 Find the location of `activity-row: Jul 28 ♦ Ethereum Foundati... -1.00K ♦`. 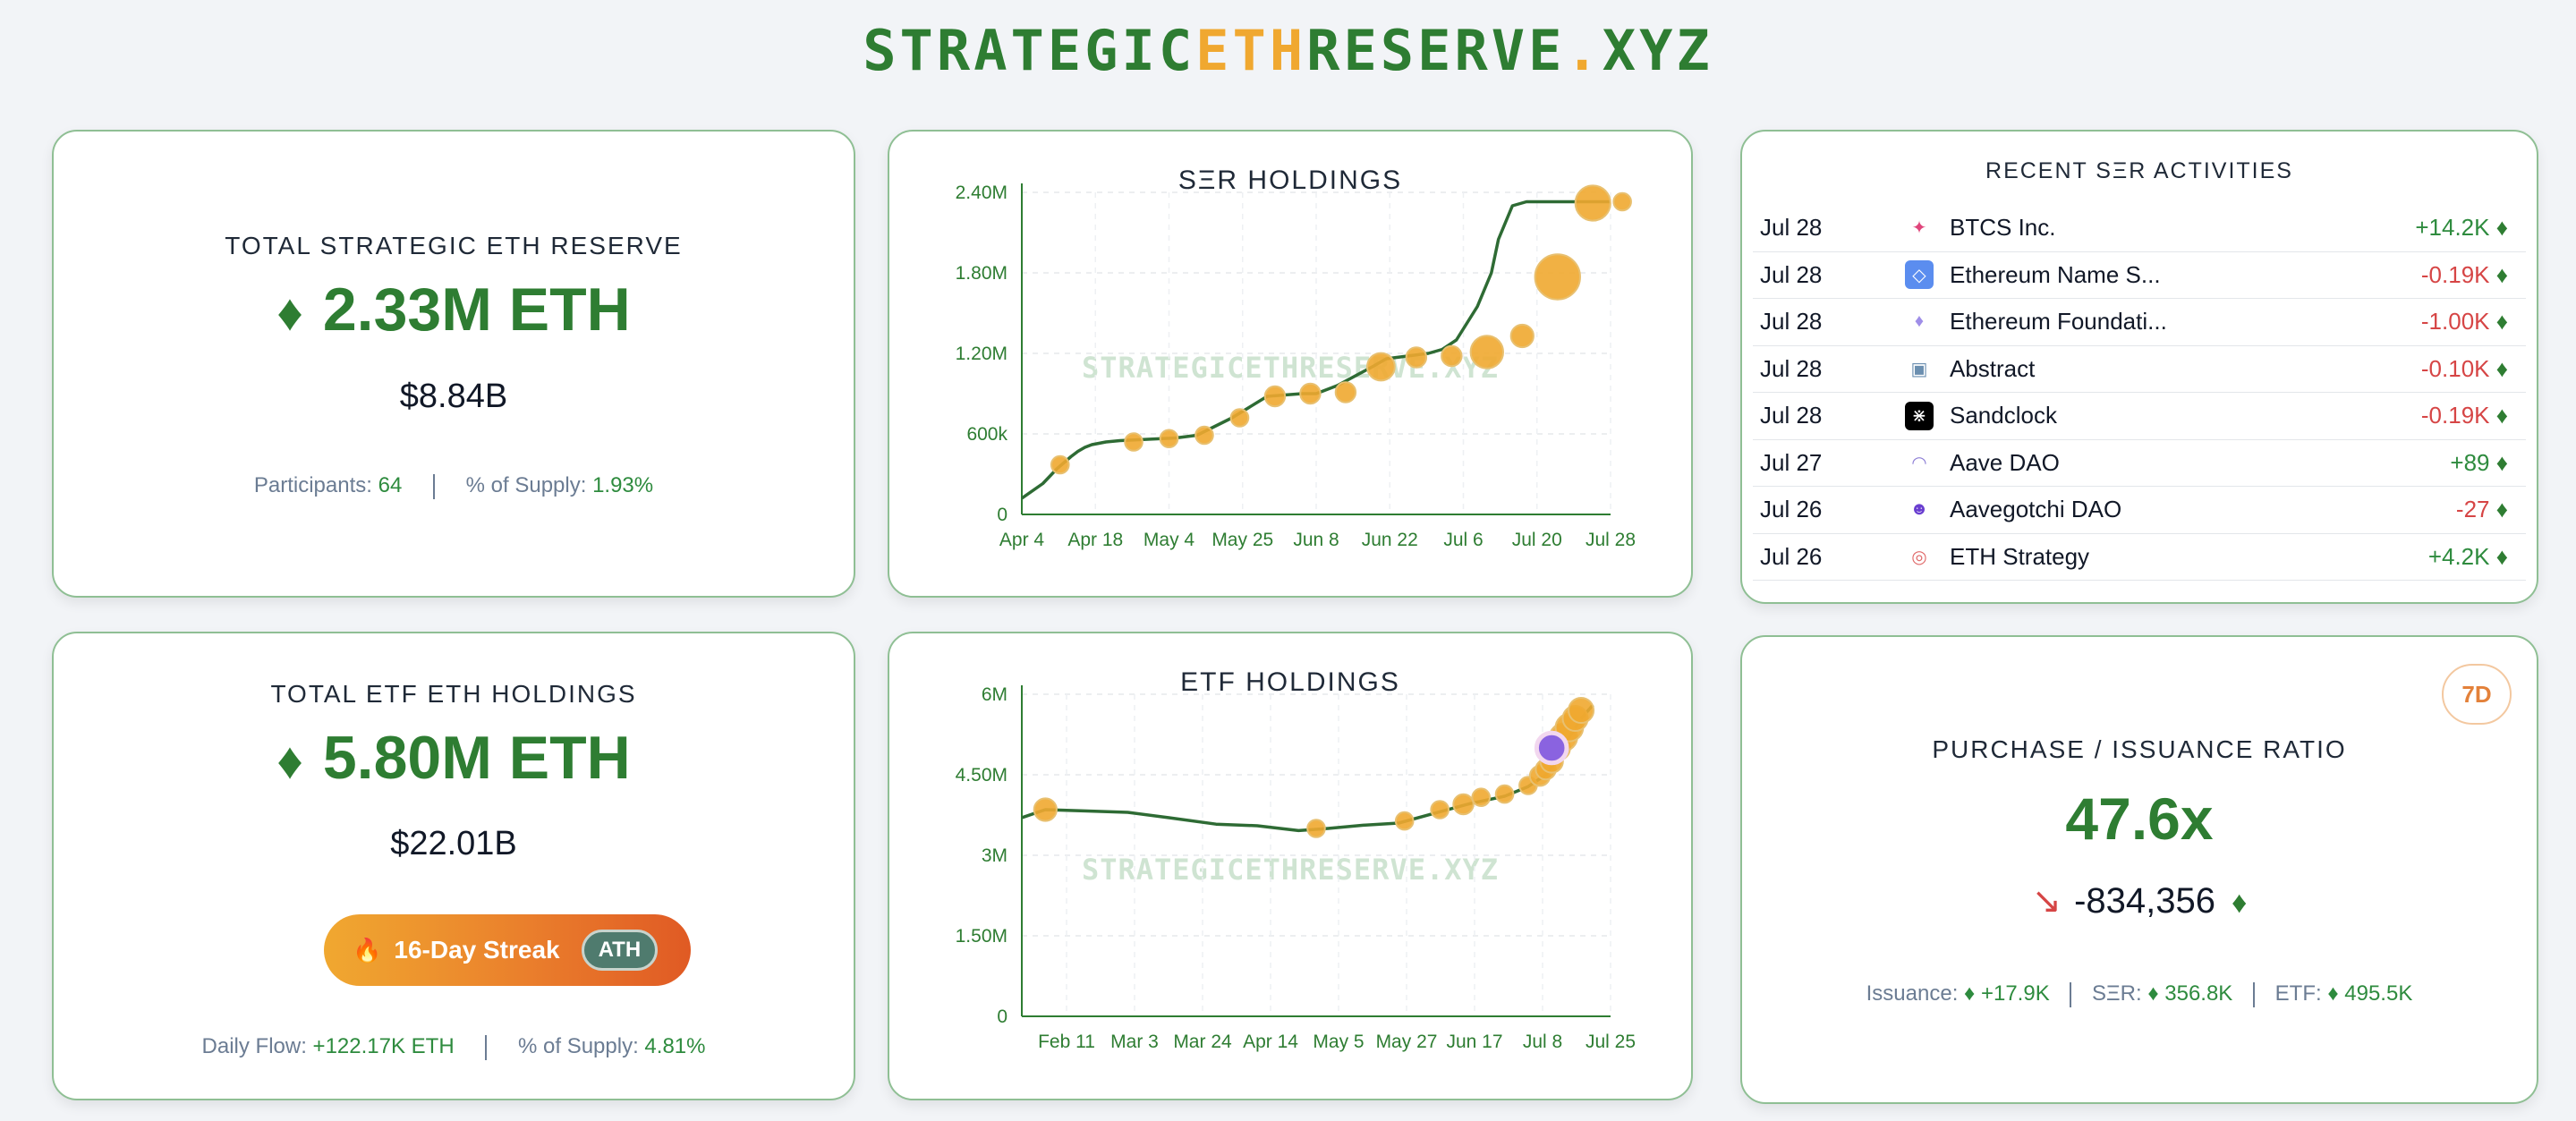

activity-row: Jul 28 ♦ Ethereum Foundati... -1.00K ♦ is located at coordinates (2139, 322).